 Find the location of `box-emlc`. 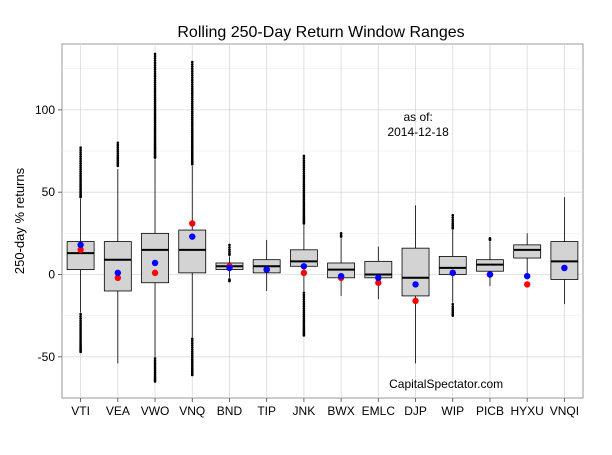

box-emlc is located at coordinates (378, 273).